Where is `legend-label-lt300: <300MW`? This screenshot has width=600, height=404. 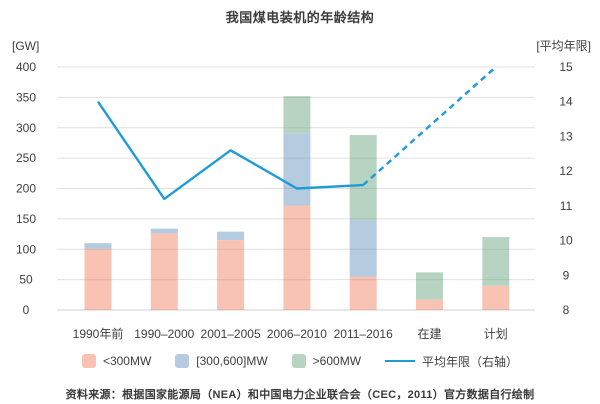
legend-label-lt300: <300MW is located at coordinates (127, 361).